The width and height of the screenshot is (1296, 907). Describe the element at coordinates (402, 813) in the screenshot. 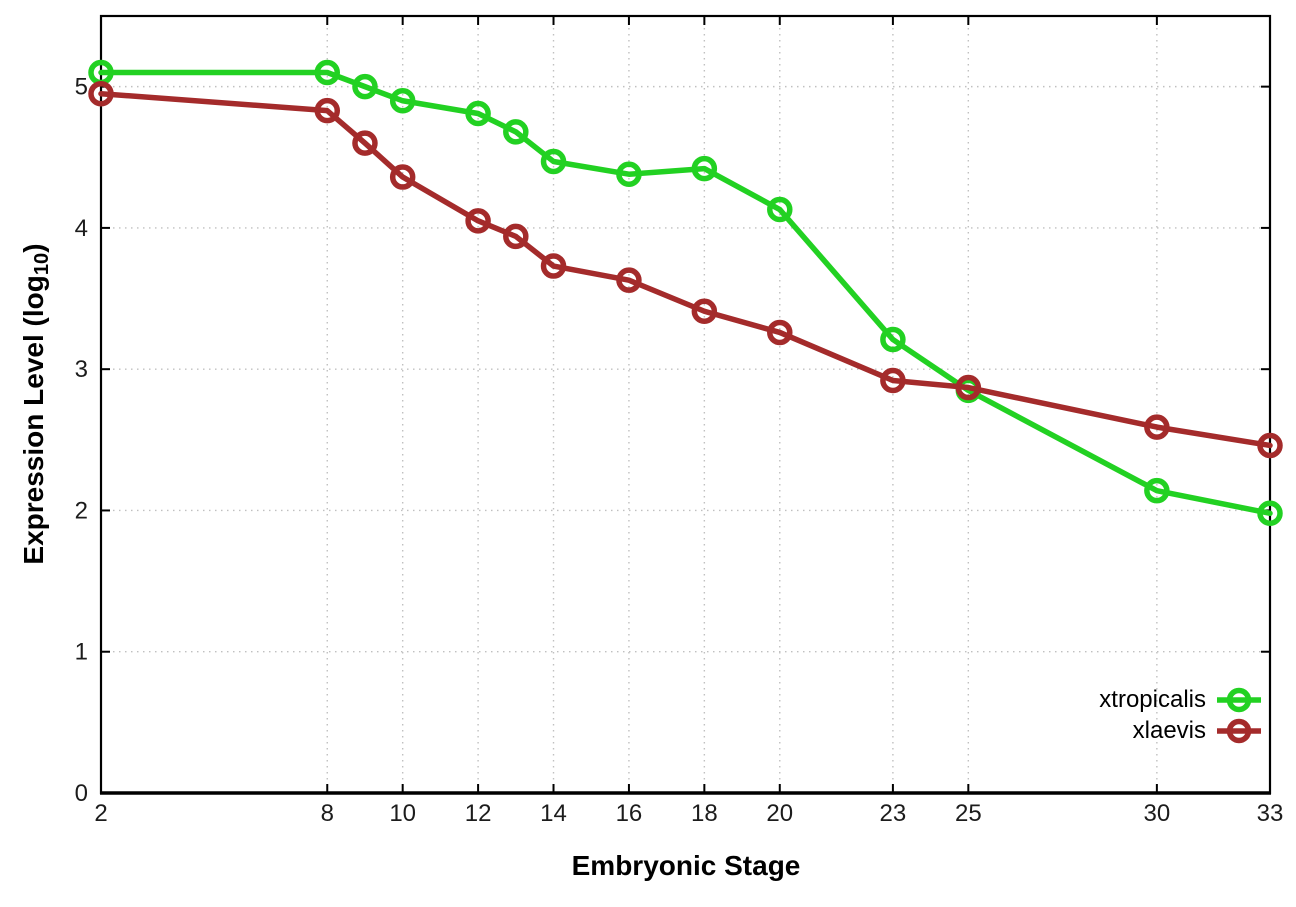

I see `x-tick-label: 10` at that location.